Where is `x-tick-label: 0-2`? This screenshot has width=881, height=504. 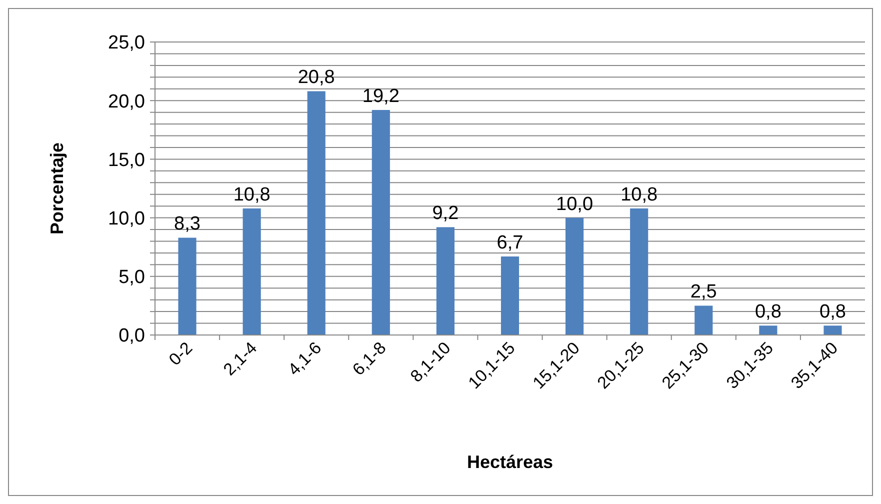
x-tick-label: 0-2 is located at coordinates (180, 354).